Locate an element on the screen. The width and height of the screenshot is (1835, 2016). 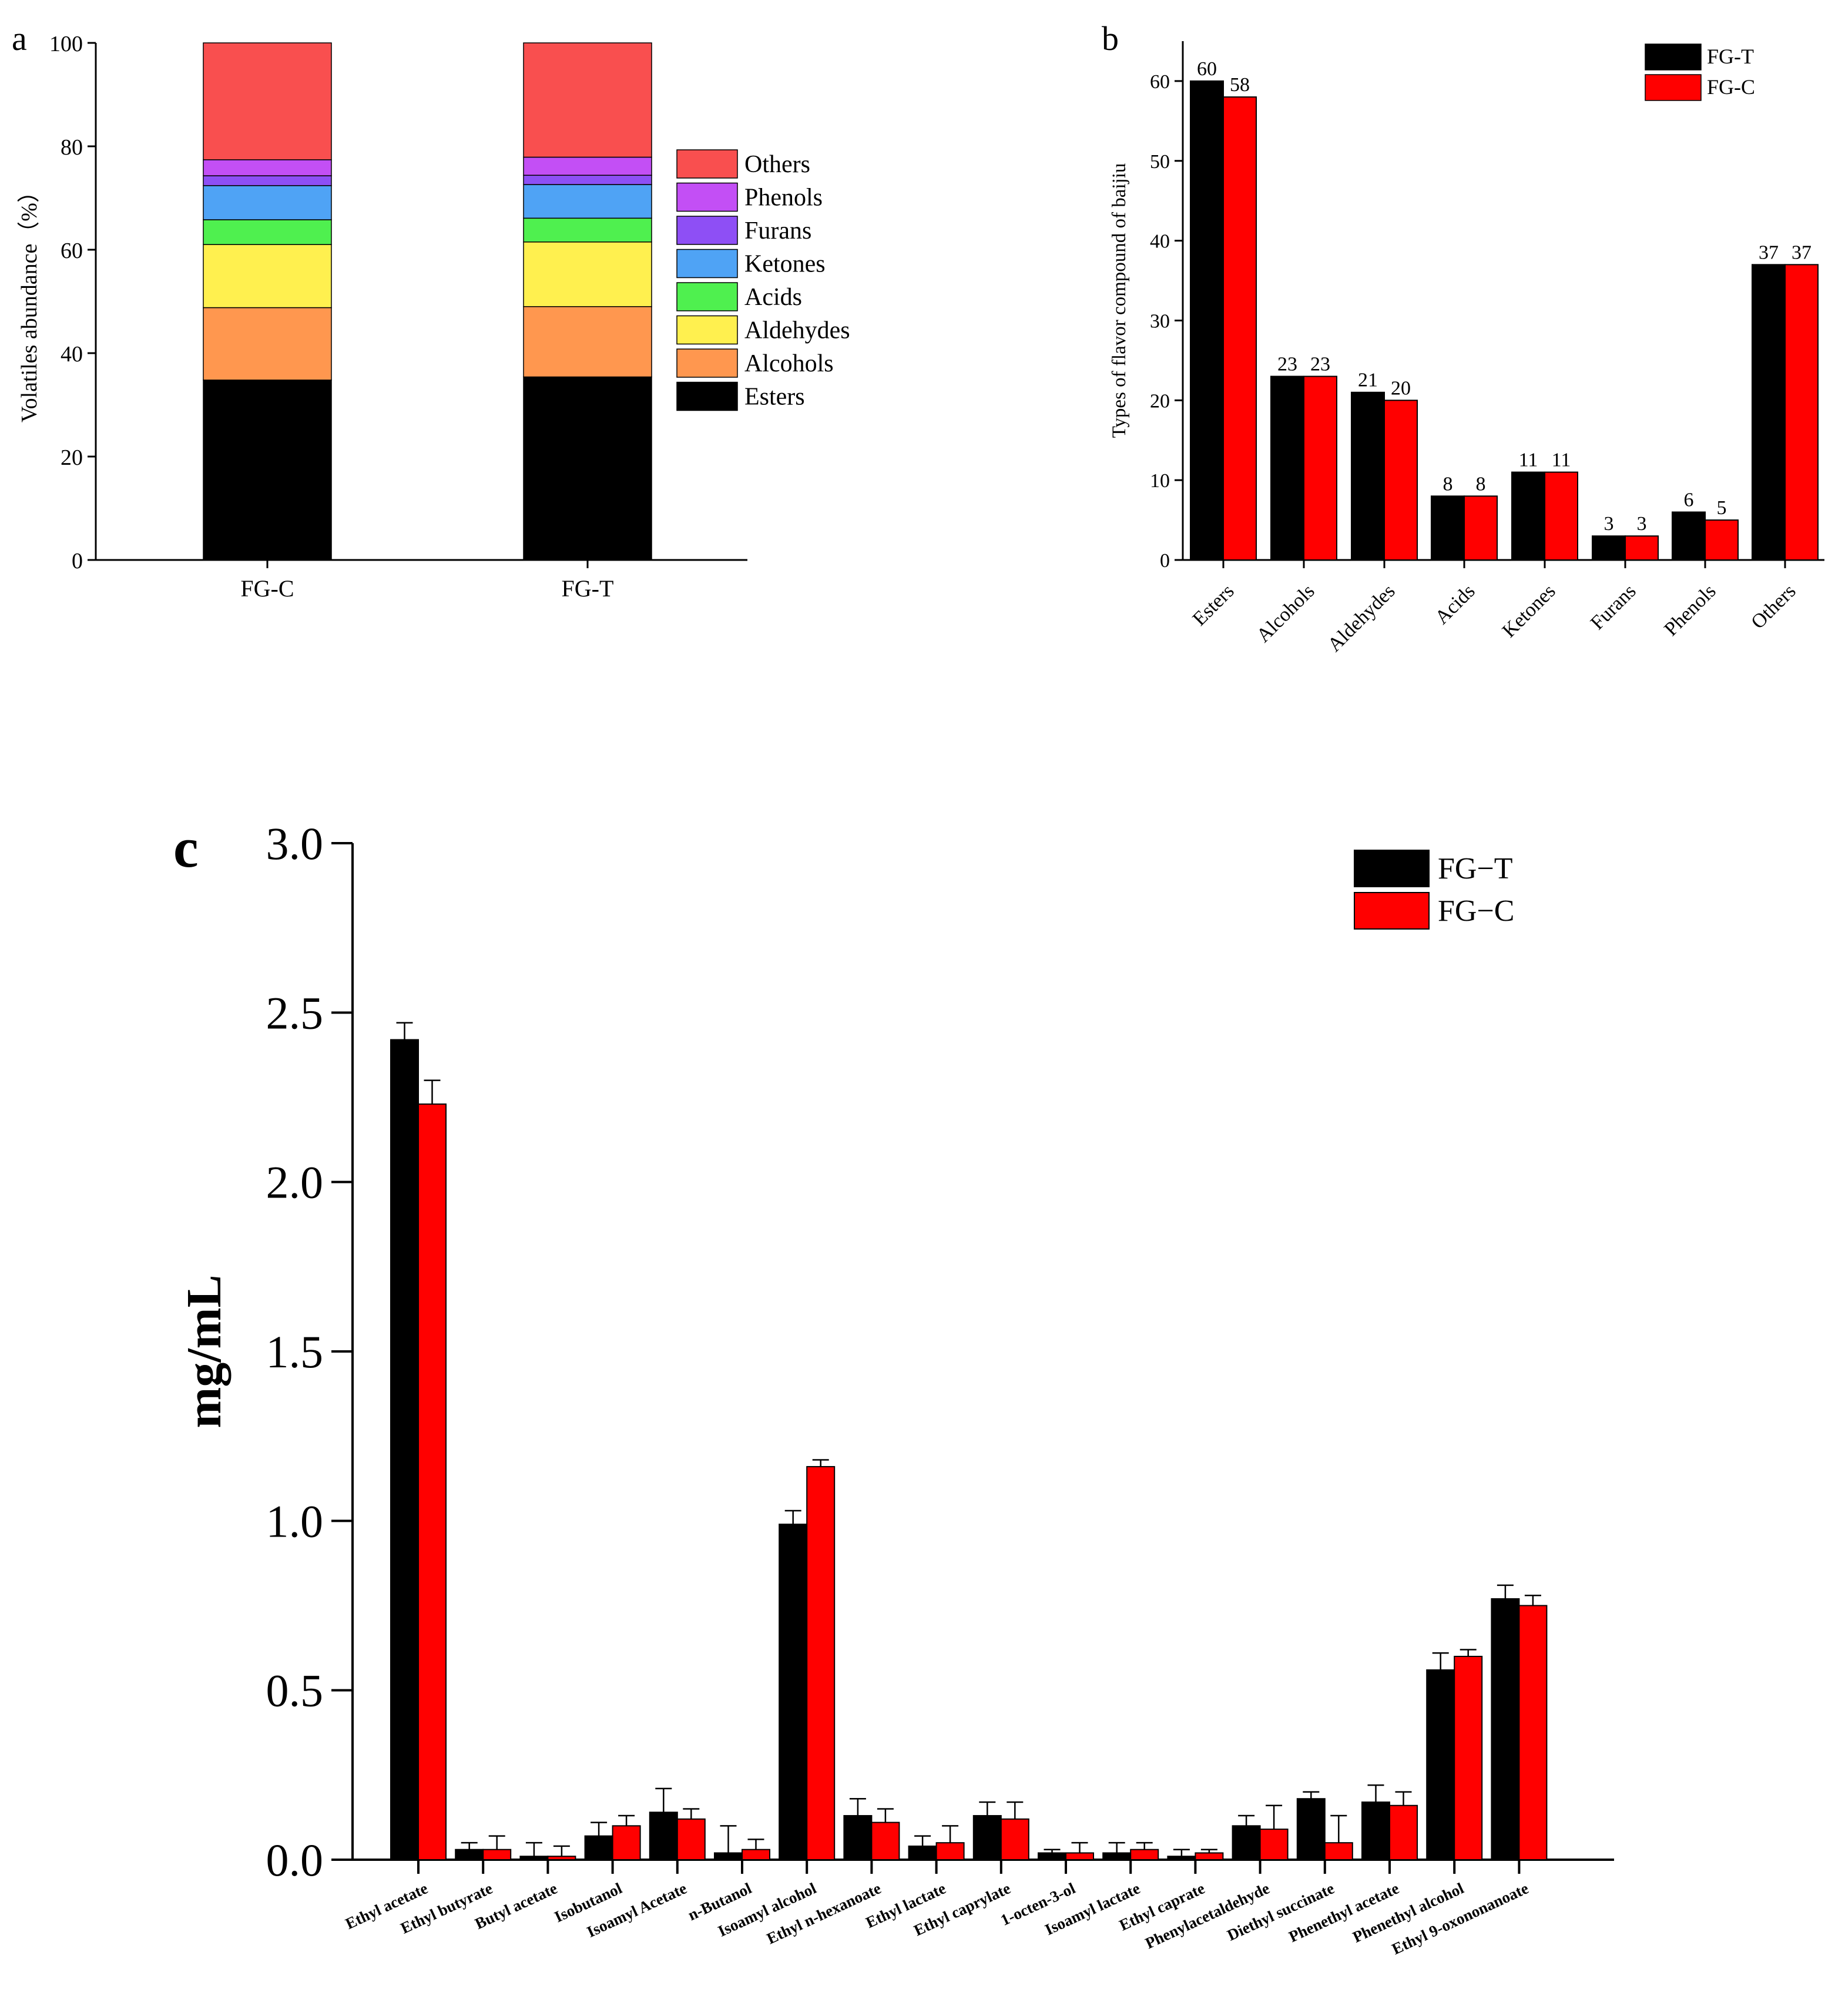
chart-a-y-axis-title: Volatiles abundance（%） is located at coordinates (29, 301).